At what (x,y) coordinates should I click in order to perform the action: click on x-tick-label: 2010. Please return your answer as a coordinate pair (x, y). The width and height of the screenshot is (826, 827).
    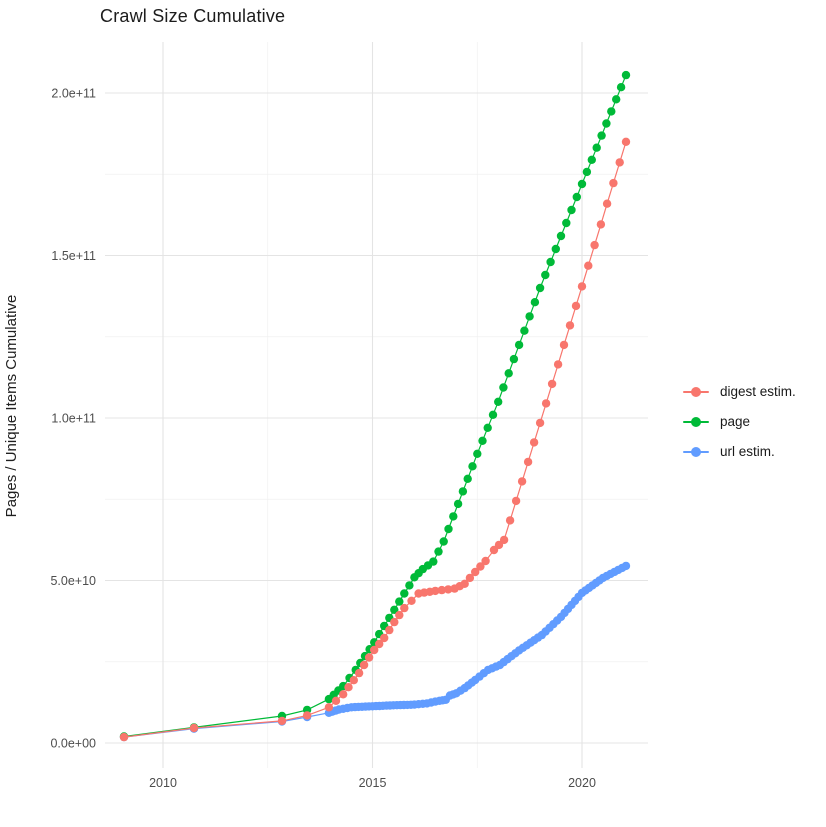
    Looking at the image, I should click on (163, 783).